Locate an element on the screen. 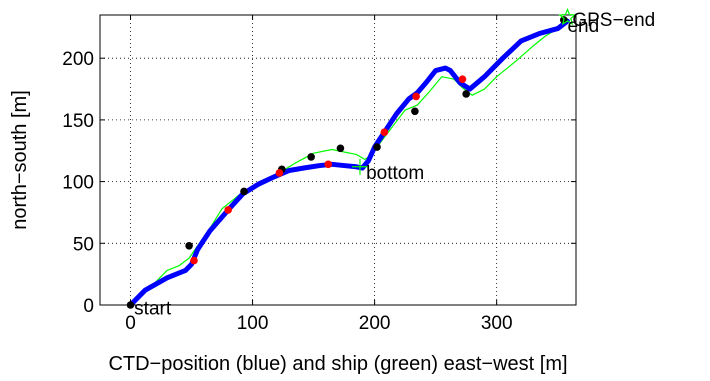 The height and width of the screenshot is (381, 710). annotation-gps-end: GPS−end is located at coordinates (613, 20).